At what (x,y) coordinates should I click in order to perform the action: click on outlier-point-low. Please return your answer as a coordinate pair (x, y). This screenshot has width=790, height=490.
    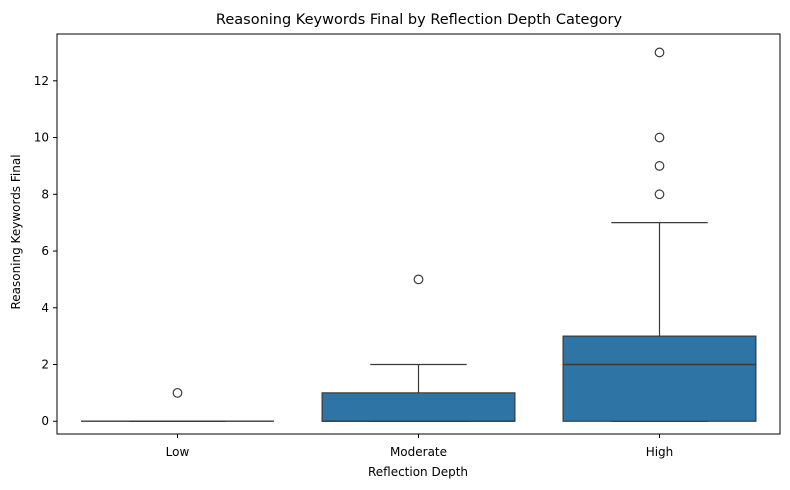
    Looking at the image, I should click on (177, 392).